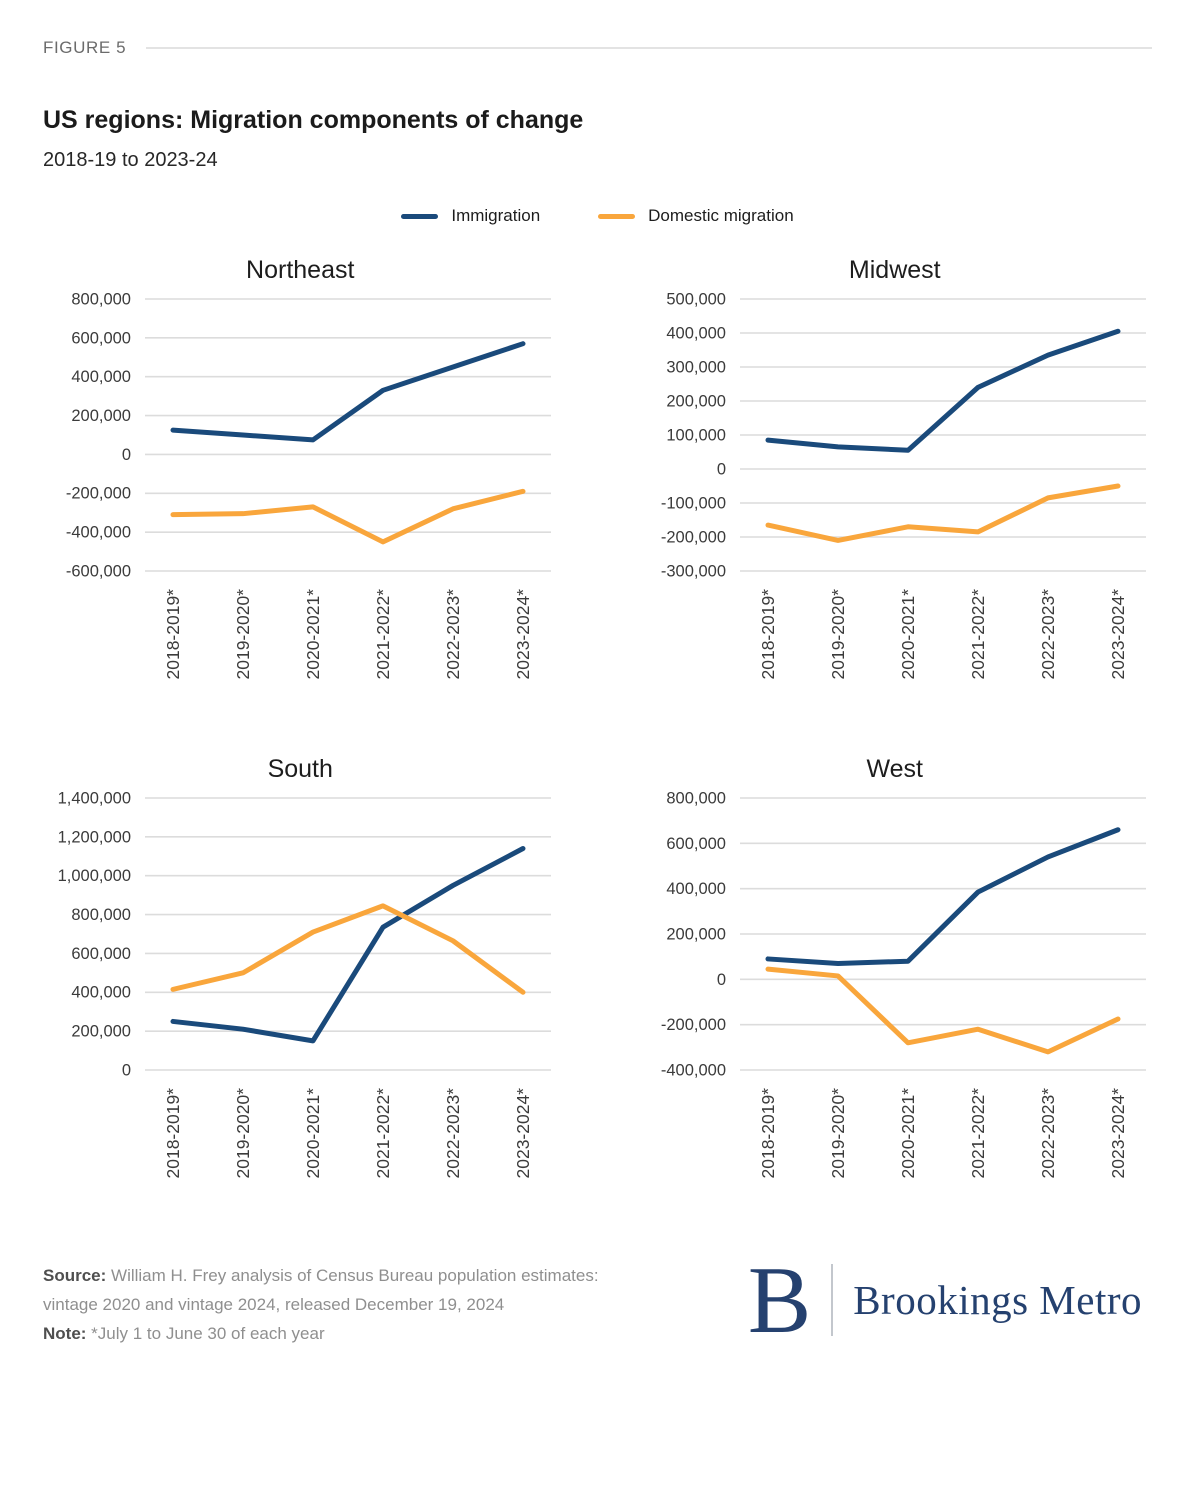  What do you see at coordinates (894, 270) in the screenshot?
I see `chart-title-midwest: Midwest` at bounding box center [894, 270].